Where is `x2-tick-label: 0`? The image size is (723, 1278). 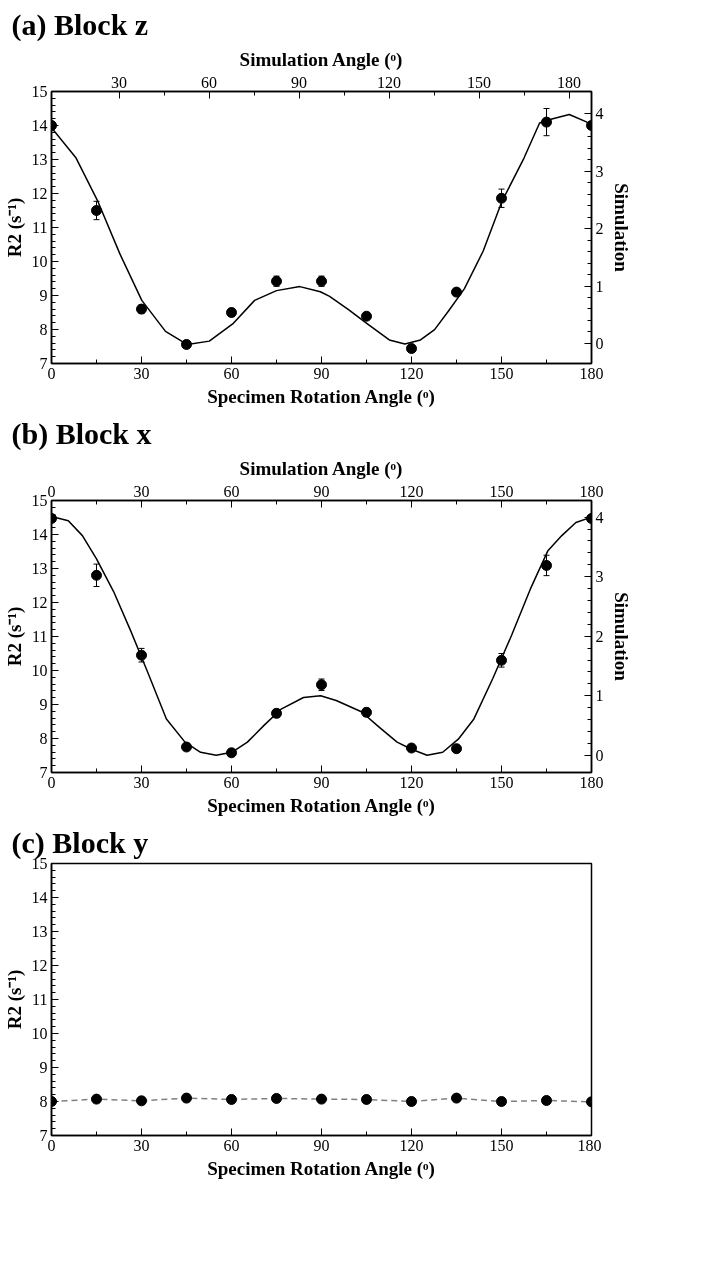
x2-tick-label: 0 is located at coordinates (51, 782).